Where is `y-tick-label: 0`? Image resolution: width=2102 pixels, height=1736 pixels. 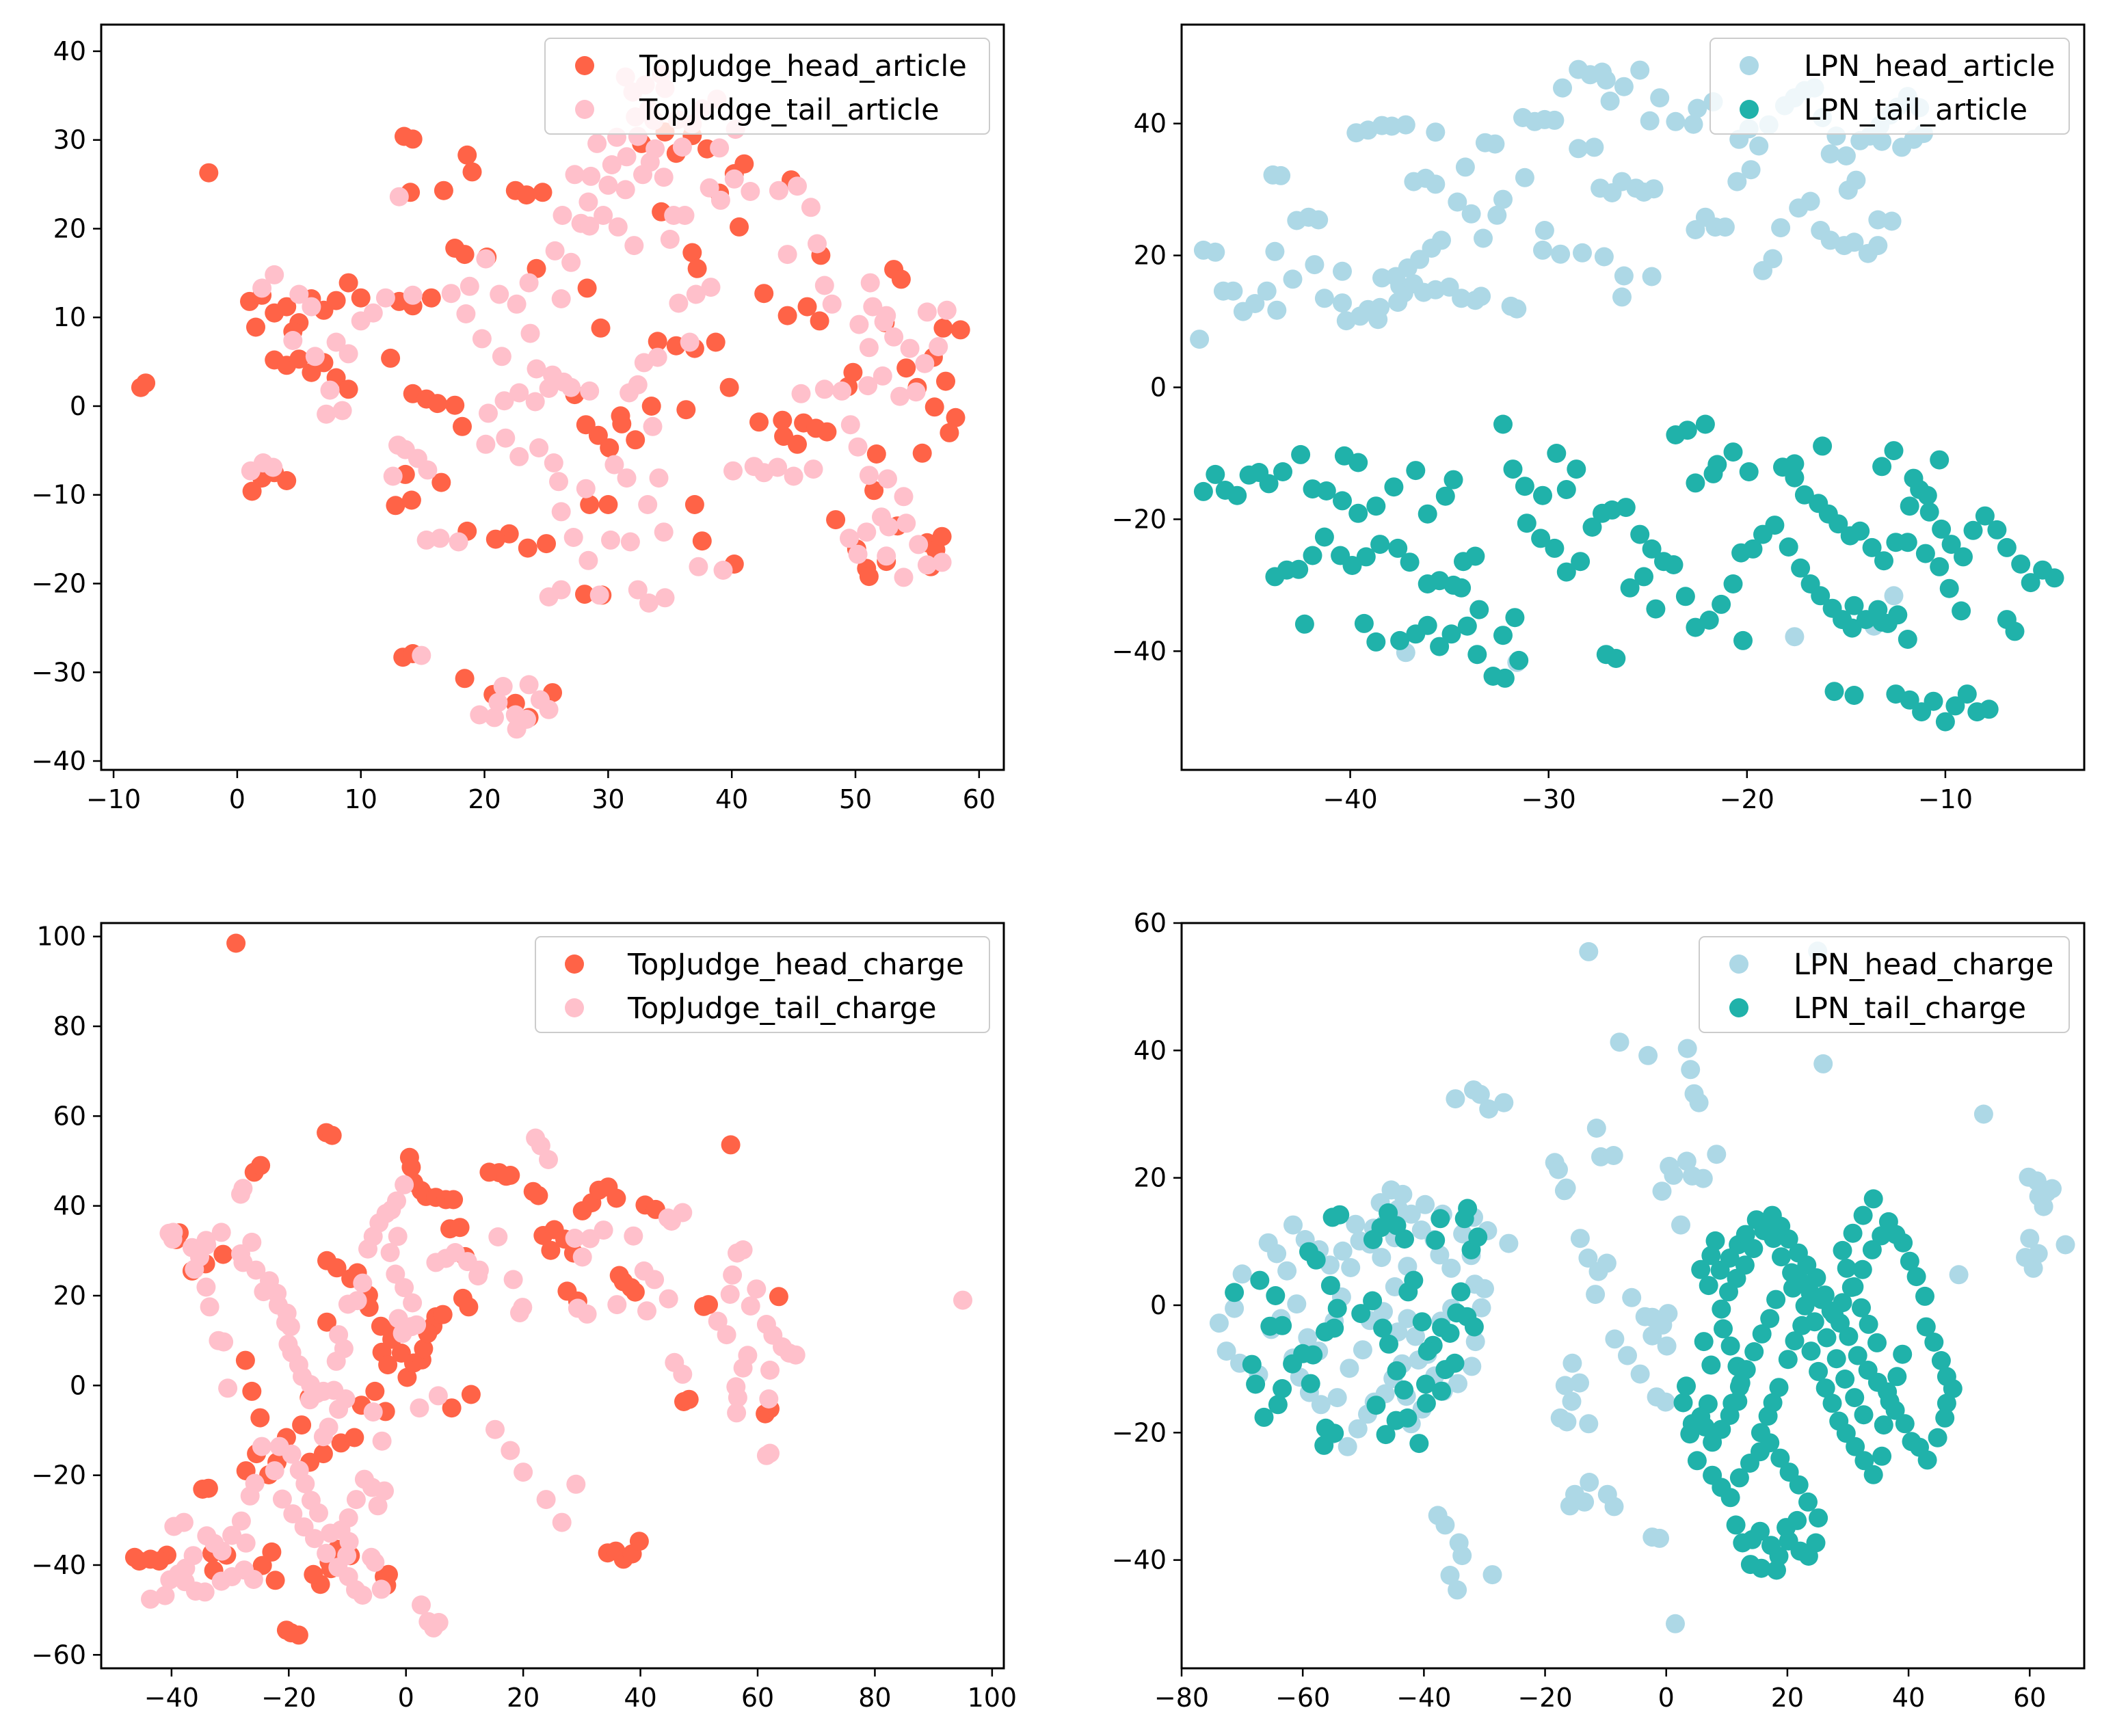 y-tick-label: 0 is located at coordinates (1158, 1305).